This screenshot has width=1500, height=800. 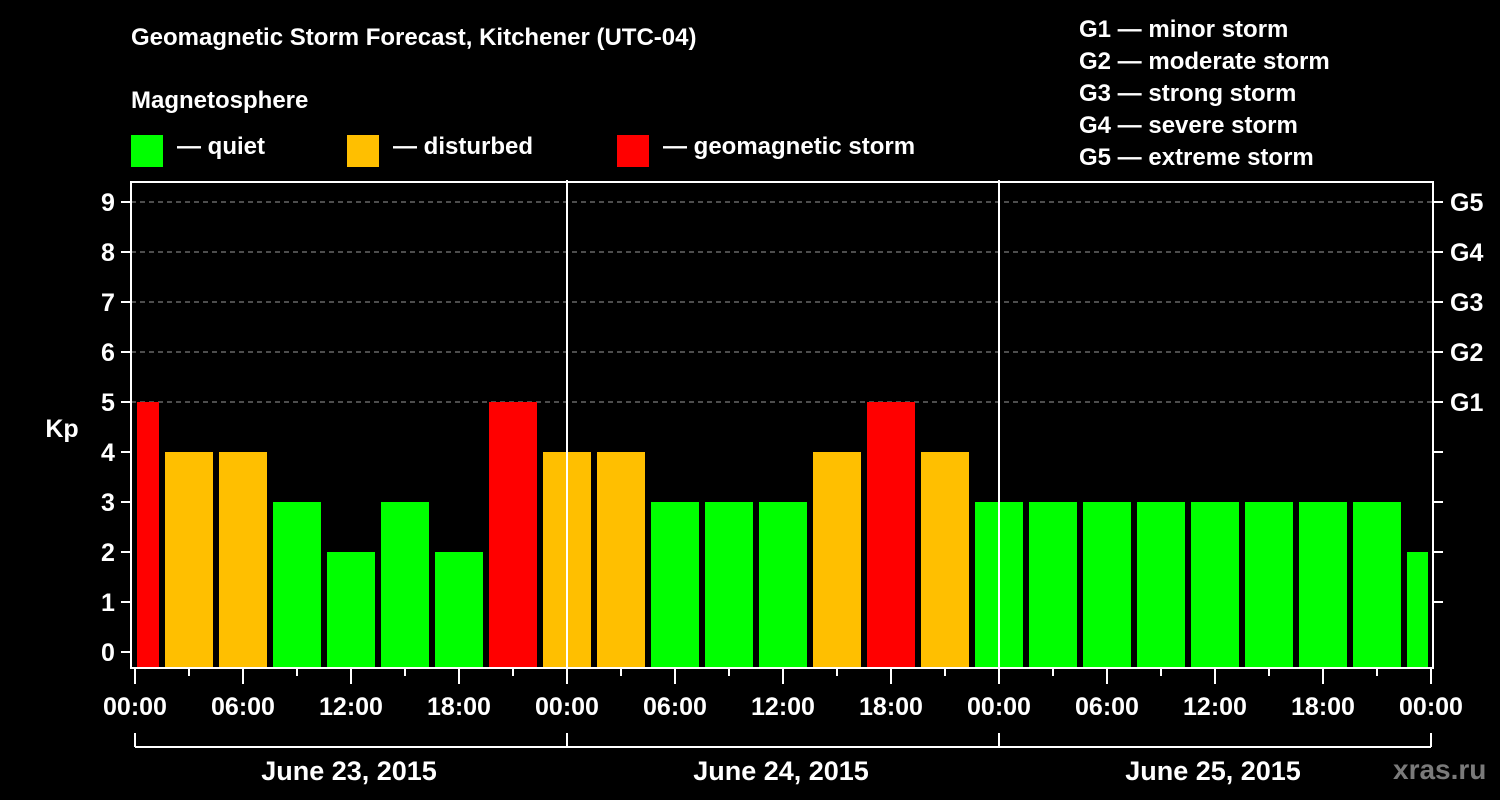 What do you see at coordinates (108, 203) in the screenshot?
I see `y-tick-label: 9` at bounding box center [108, 203].